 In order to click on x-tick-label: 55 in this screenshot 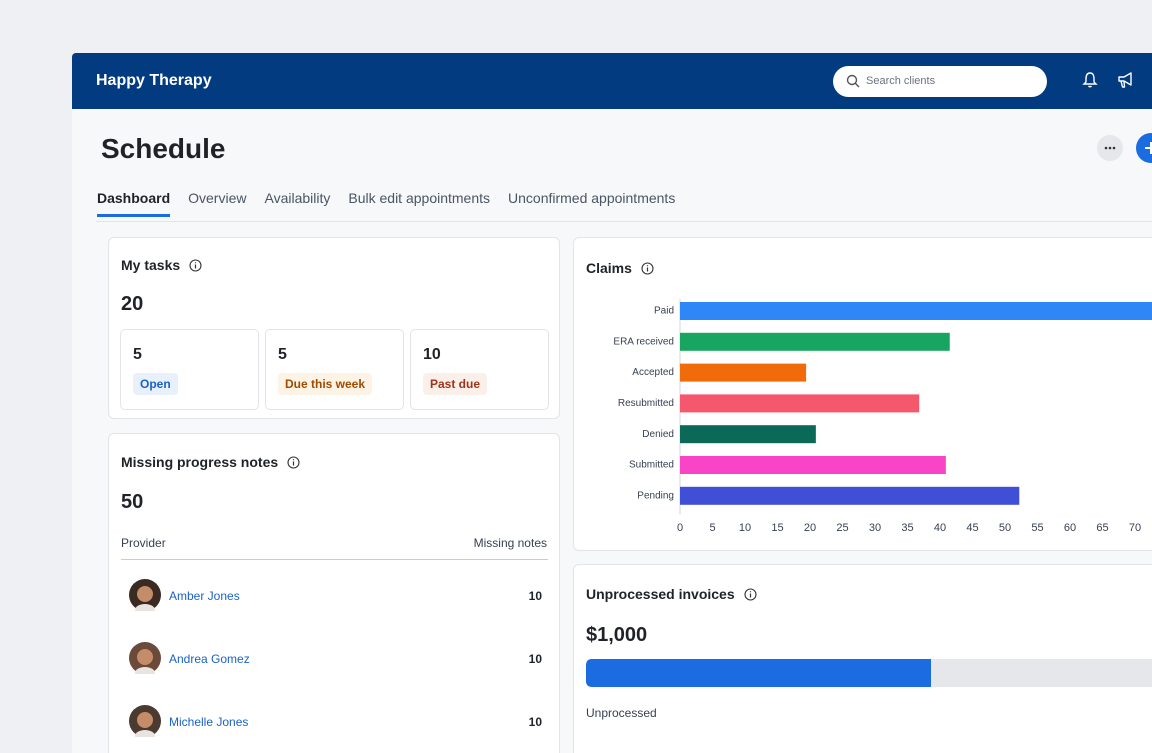, I will do `click(1037, 528)`.